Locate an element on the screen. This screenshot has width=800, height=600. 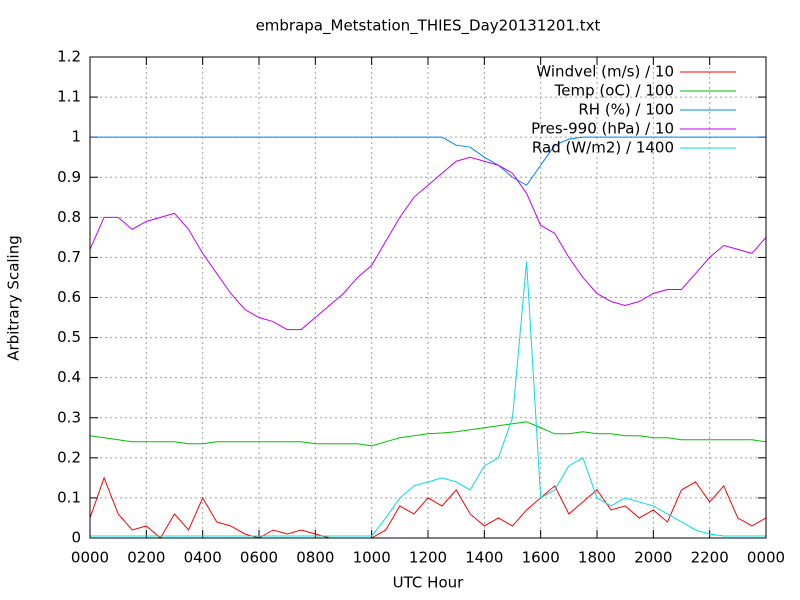
x-tick-label: 2200 is located at coordinates (710, 558).